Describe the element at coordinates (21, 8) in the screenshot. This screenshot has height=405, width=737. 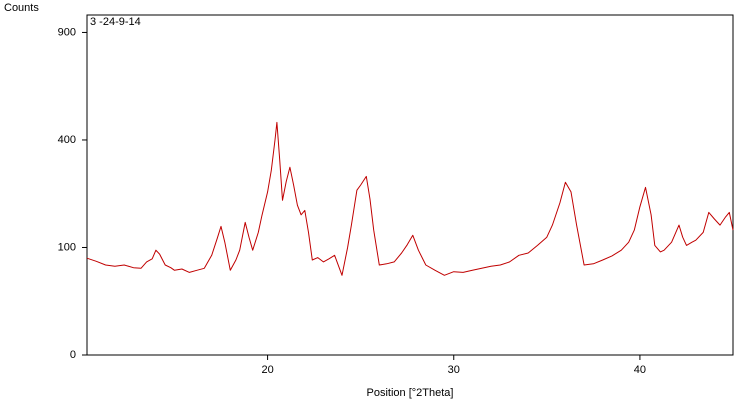
I see `y-axis-title: Counts` at that location.